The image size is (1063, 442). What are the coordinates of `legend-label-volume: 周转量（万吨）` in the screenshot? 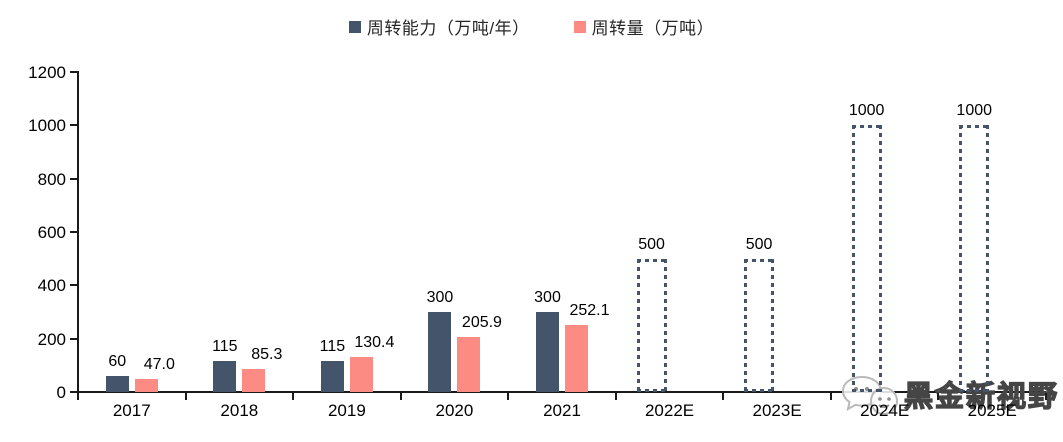 It's located at (653, 28).